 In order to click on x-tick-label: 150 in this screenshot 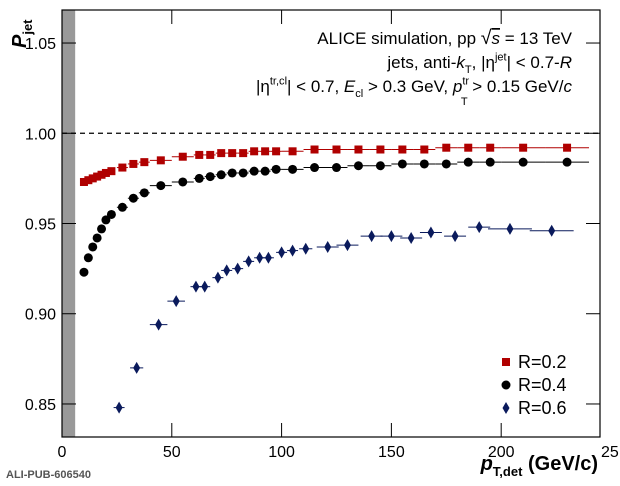, I will do `click(391, 452)`.